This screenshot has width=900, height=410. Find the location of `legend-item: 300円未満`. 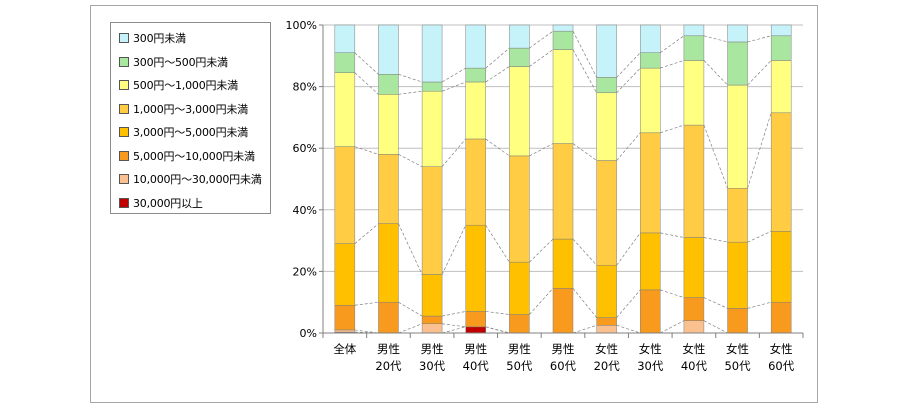

legend-item: 300円未満 is located at coordinates (152, 38).